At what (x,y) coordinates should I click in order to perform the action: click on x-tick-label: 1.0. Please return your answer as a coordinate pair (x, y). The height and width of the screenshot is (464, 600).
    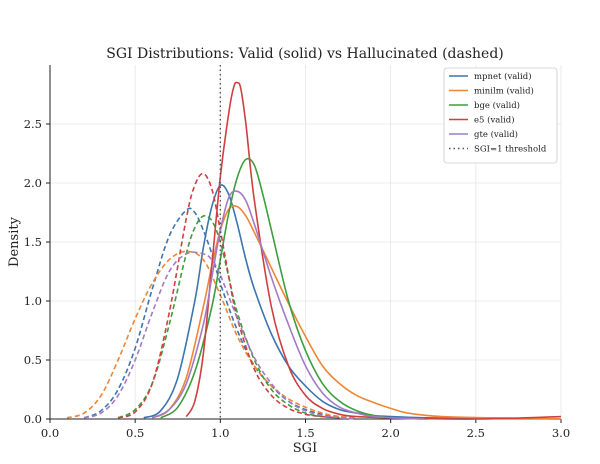
    Looking at the image, I should click on (220, 433).